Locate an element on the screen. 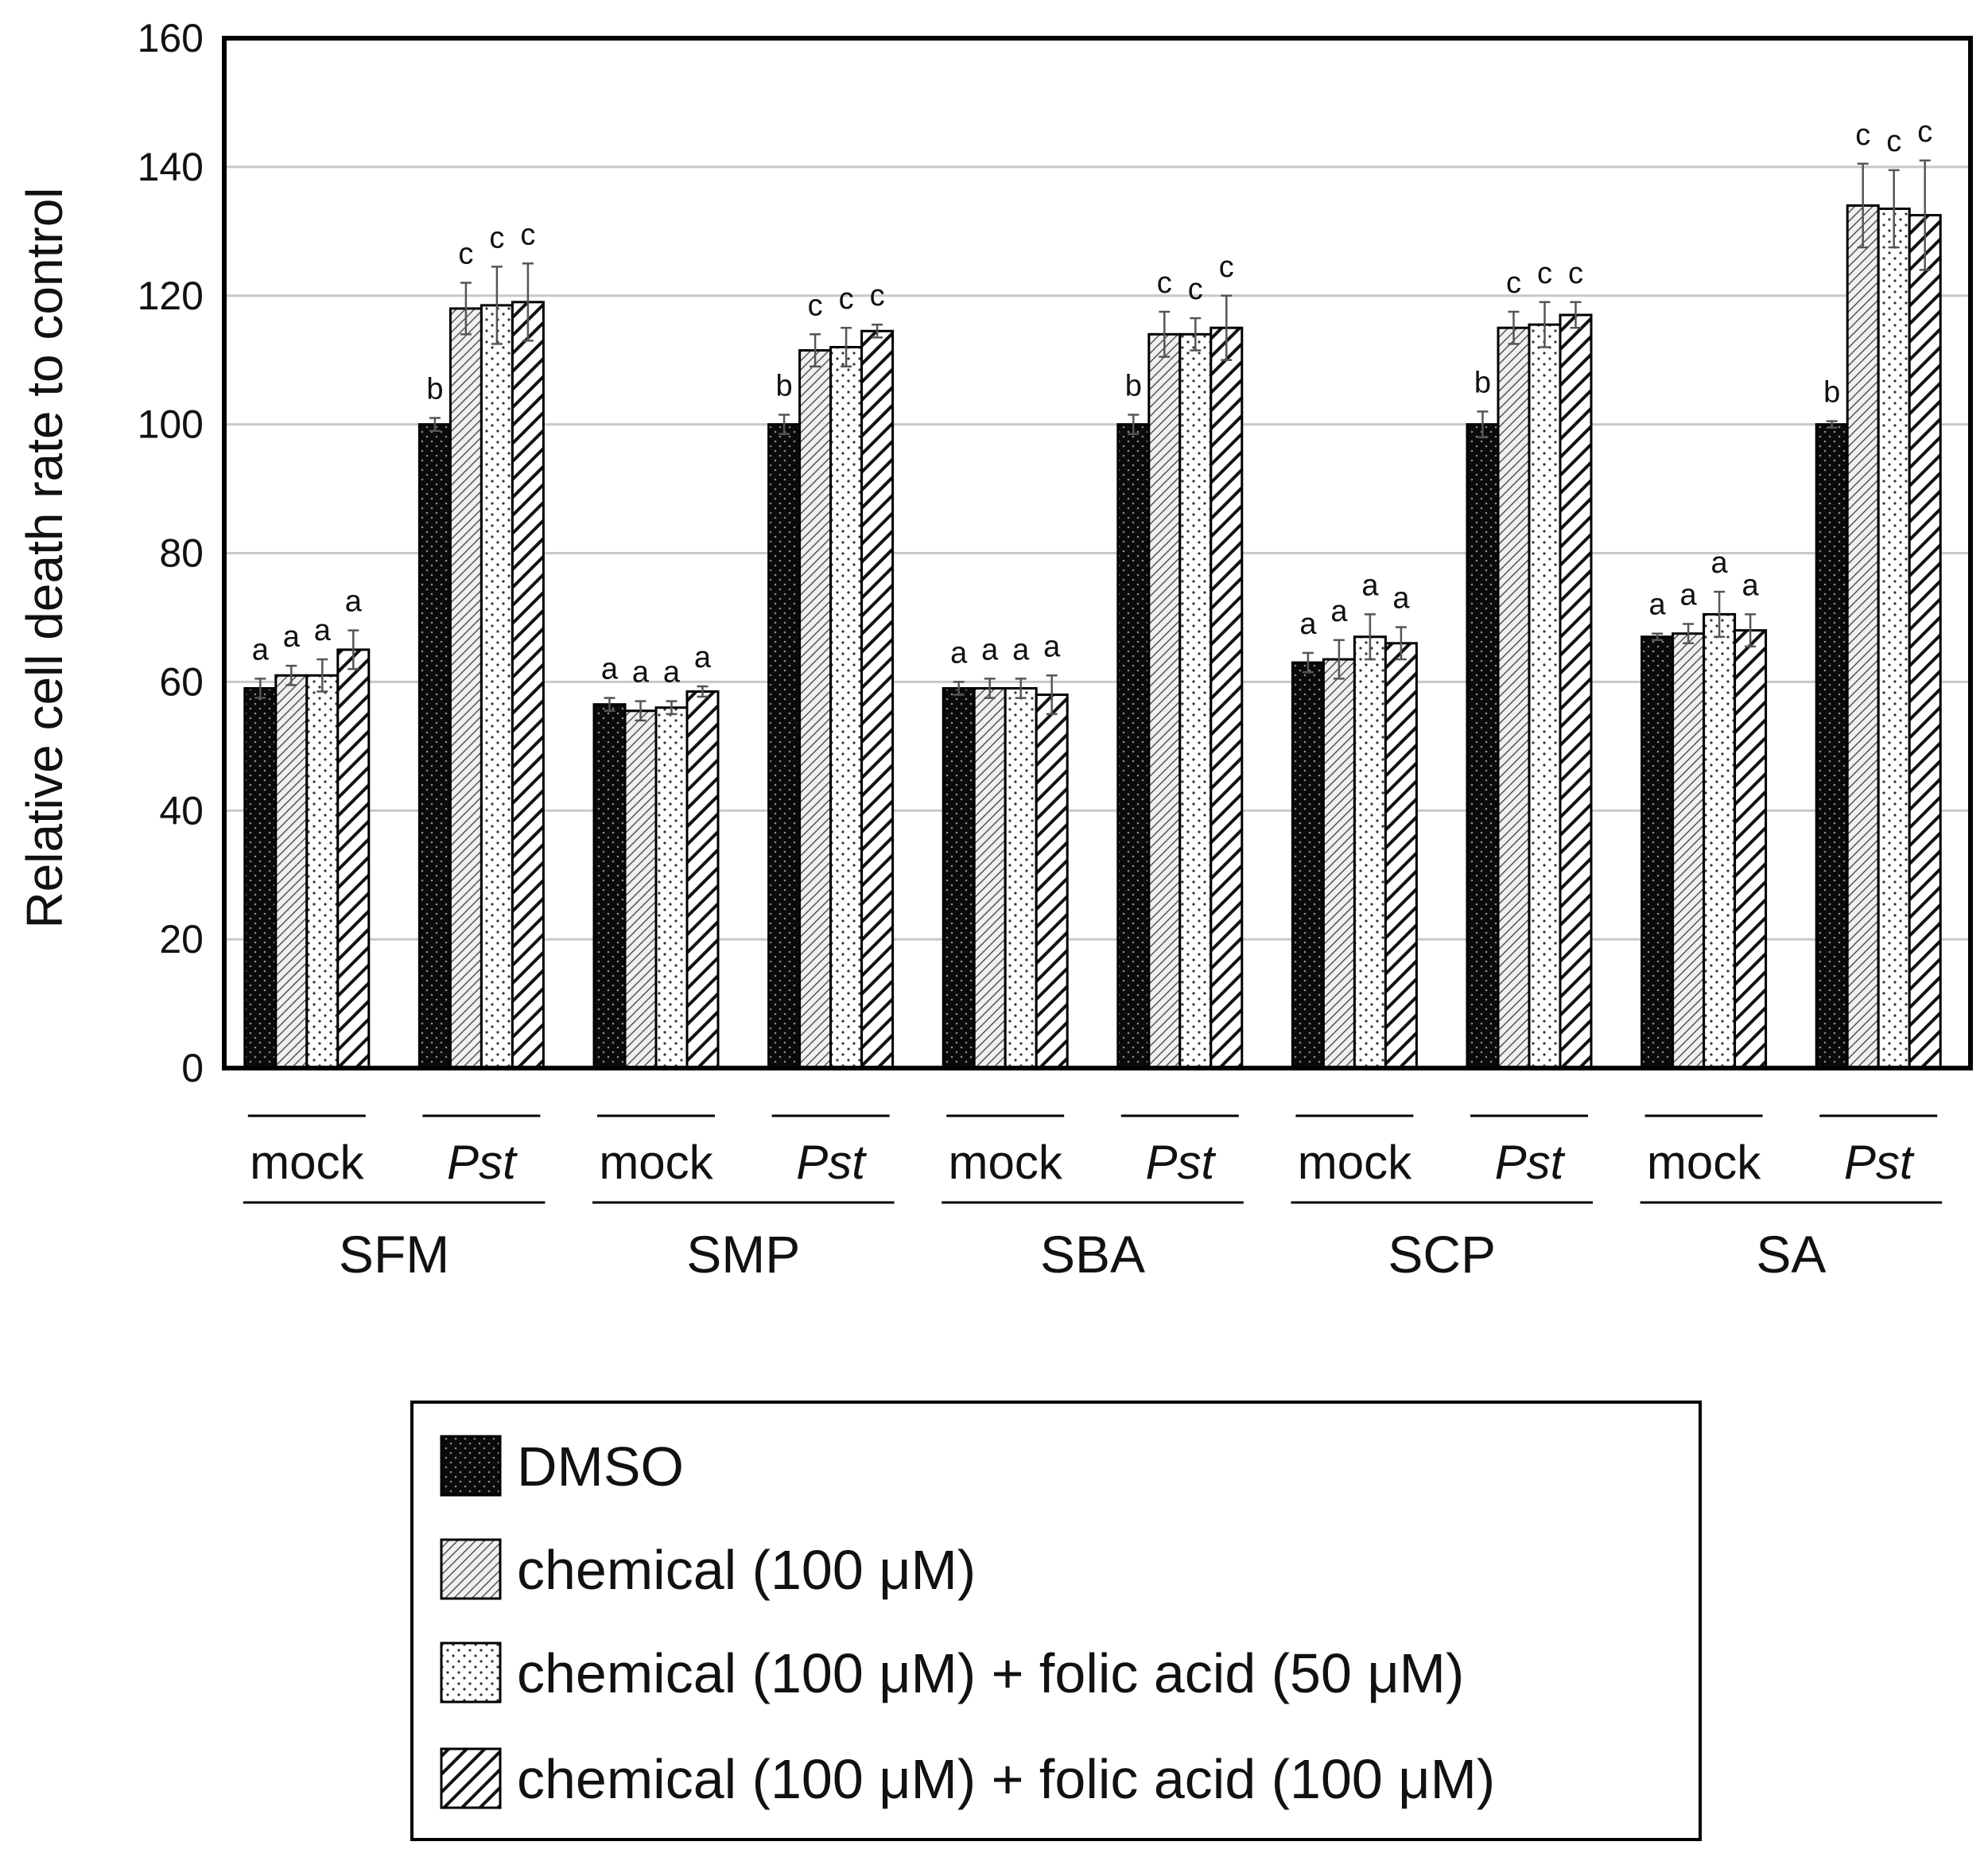  y-axis: 0 20 40 60 80 100 120 140 160 is located at coordinates (171, 553).